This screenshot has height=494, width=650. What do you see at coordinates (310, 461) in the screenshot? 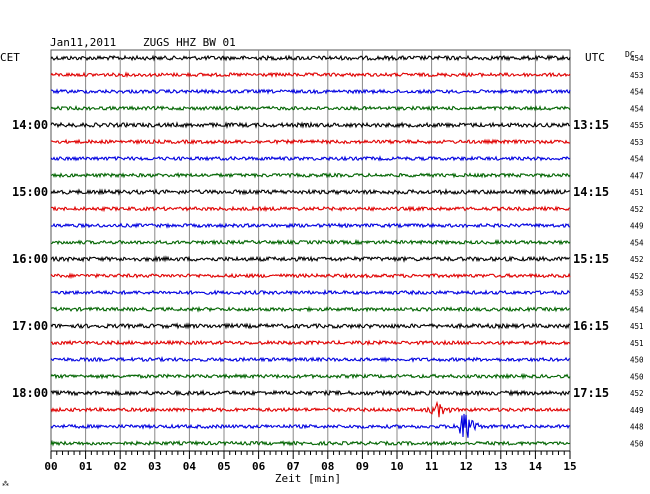
I see `x-axis: 00 01 02 03 04 05 06 07 08 09 10 11 12 13 14 15` at bounding box center [310, 461].